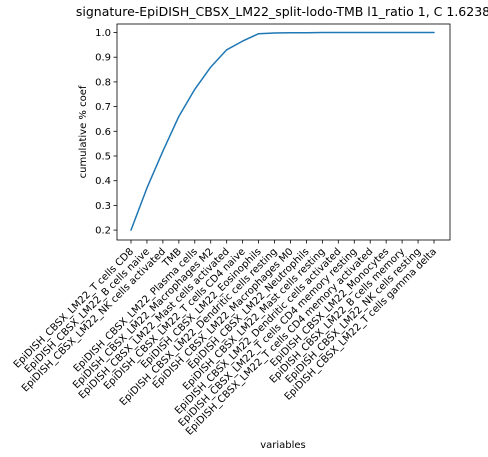 This screenshot has height=457, width=488. Describe the element at coordinates (103, 107) in the screenshot. I see `y-tick-label: 0.7` at that location.